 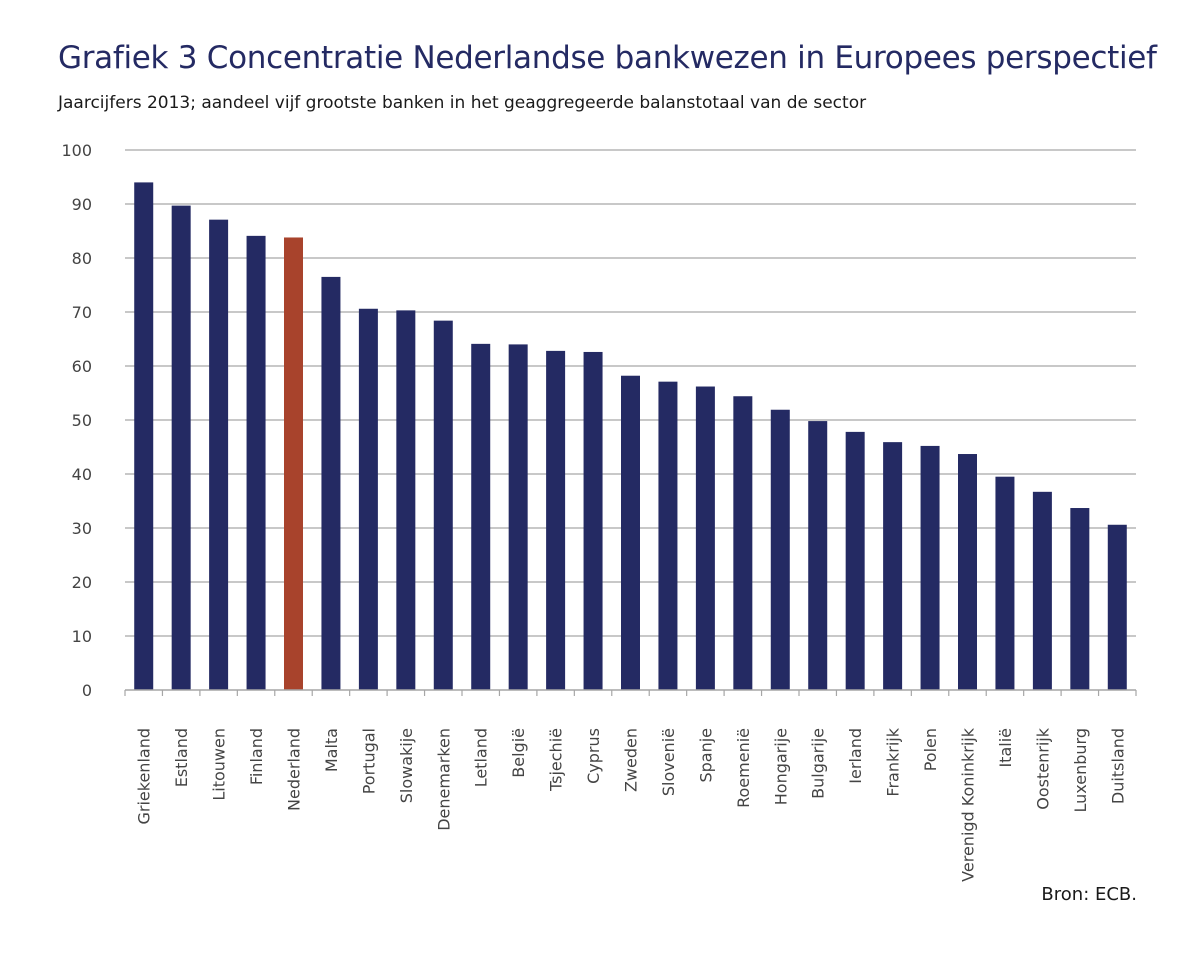 What do you see at coordinates (1117, 766) in the screenshot?
I see `x-tick-label: Duitsland` at bounding box center [1117, 766].